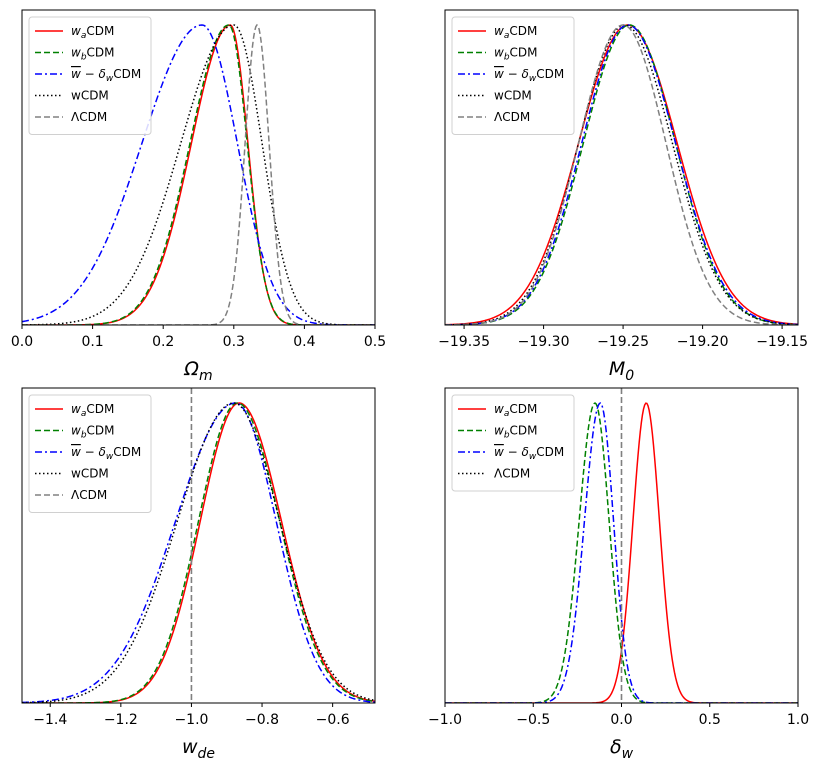 The height and width of the screenshot is (769, 820). I want to click on x-tick-label: −19.30, so click(544, 342).